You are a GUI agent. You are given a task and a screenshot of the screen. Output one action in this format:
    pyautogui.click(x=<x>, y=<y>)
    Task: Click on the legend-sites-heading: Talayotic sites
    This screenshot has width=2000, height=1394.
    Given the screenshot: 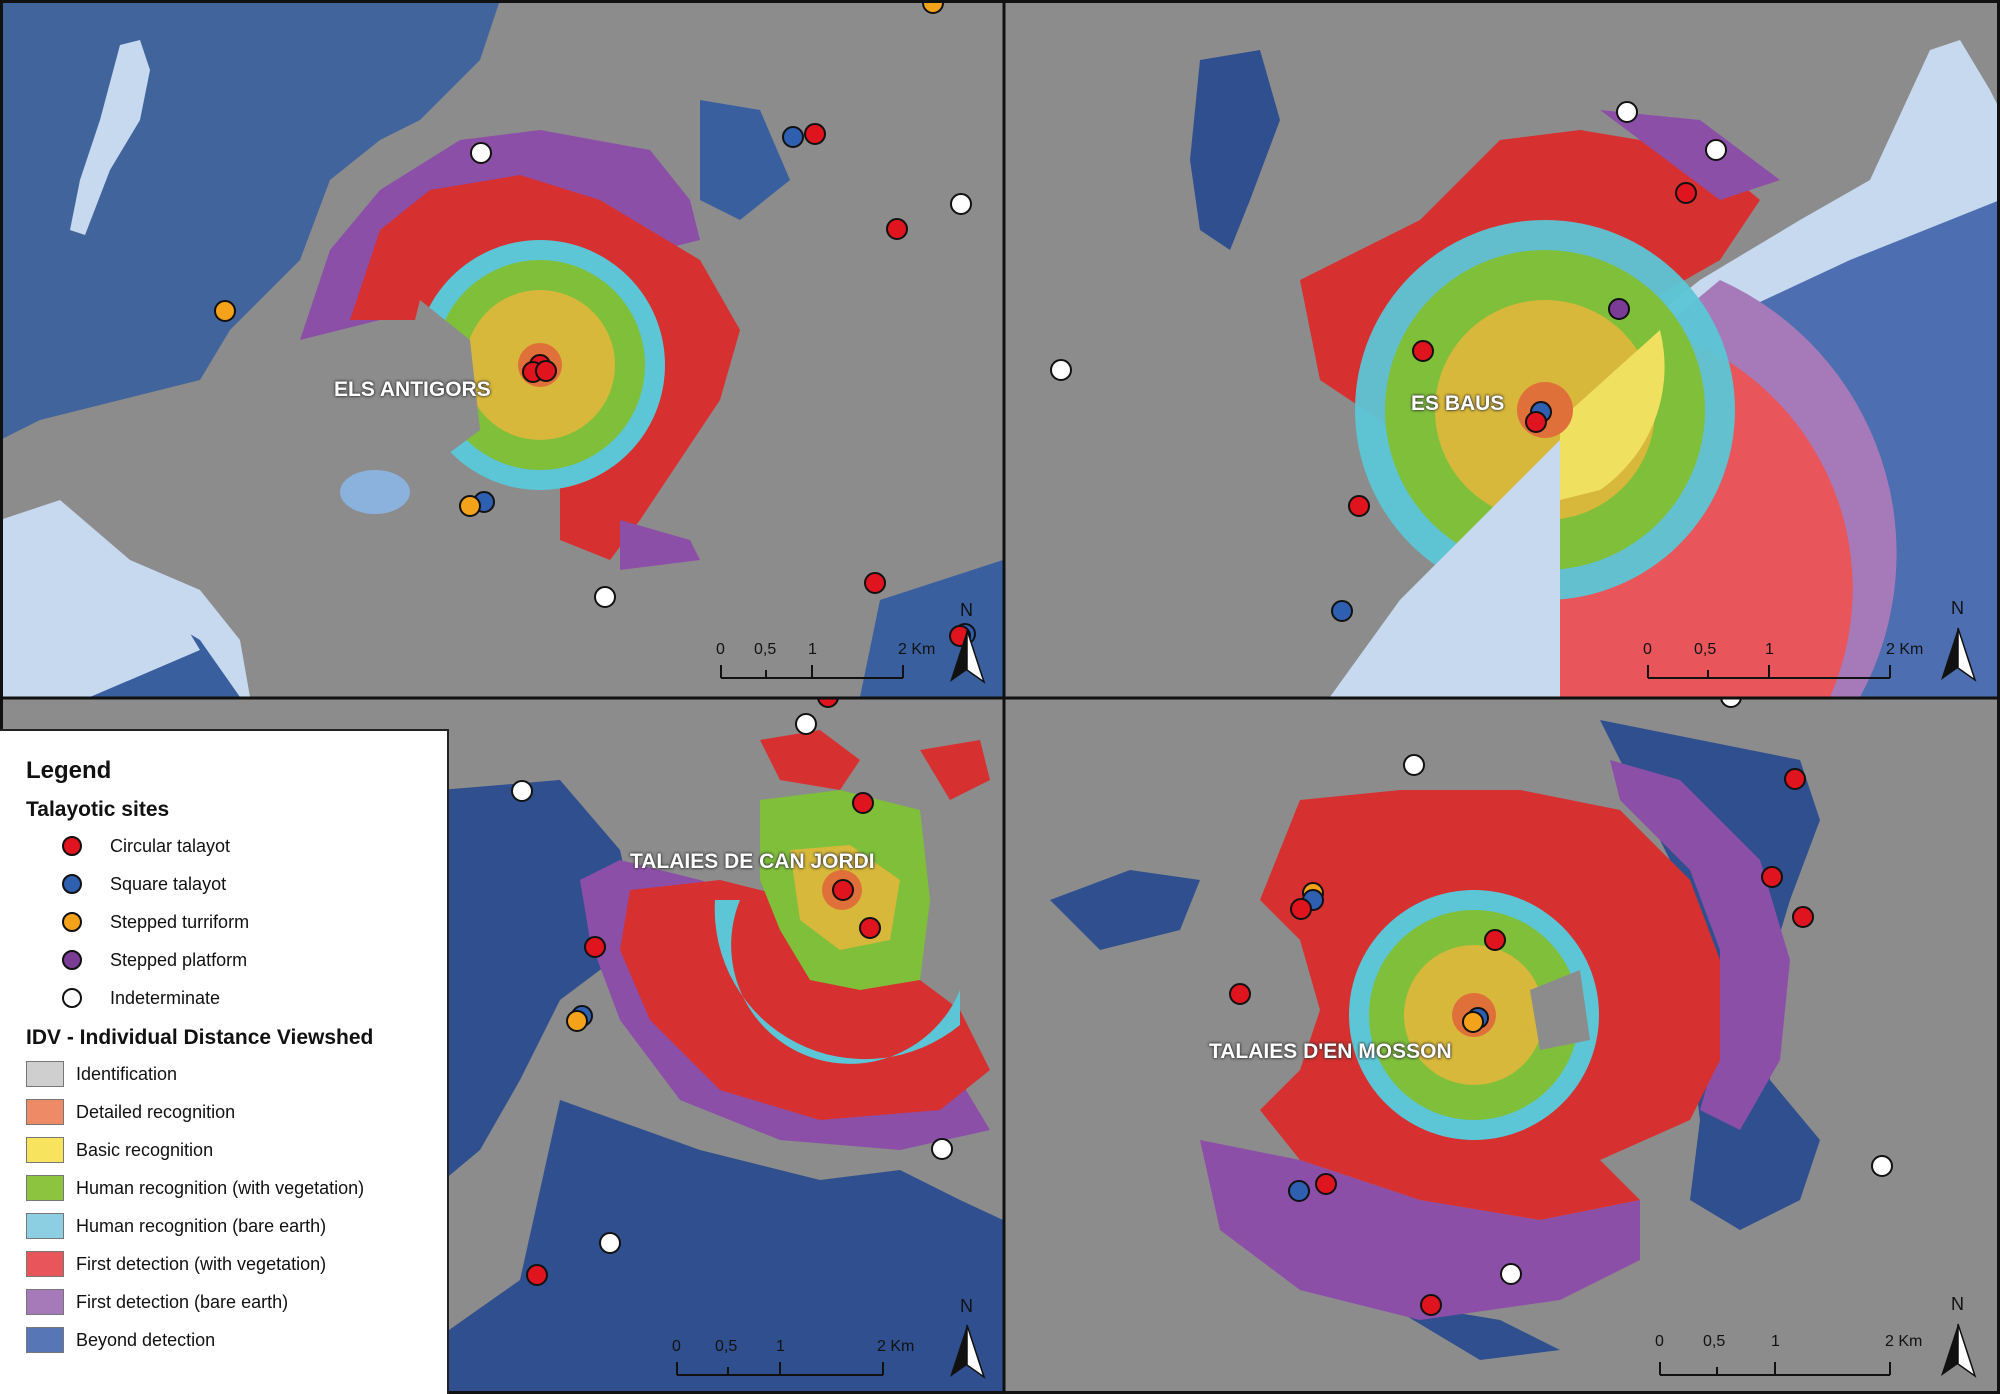 What is the action you would take?
    pyautogui.click(x=98, y=809)
    